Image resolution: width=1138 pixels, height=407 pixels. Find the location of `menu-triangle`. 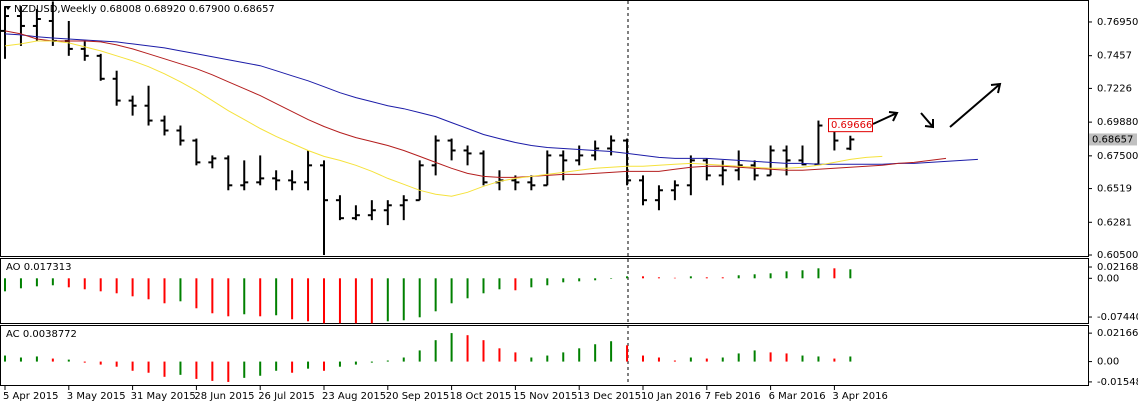

menu-triangle is located at coordinates (8, 8).